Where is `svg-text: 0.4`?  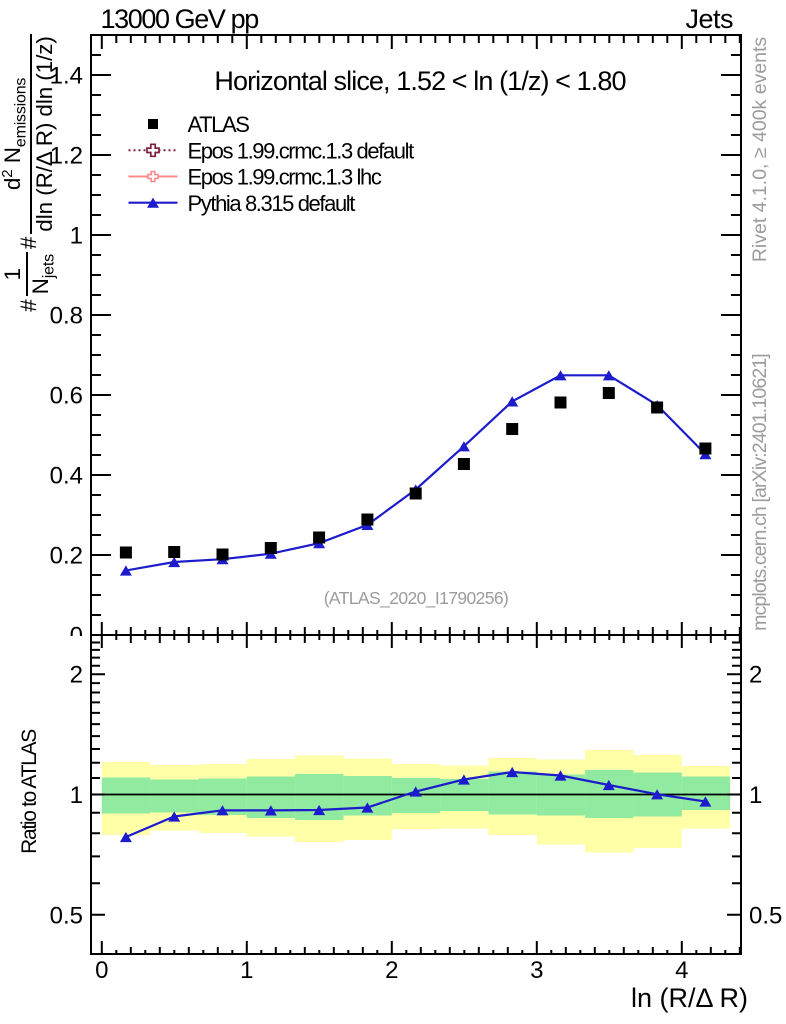
svg-text: 0.4 is located at coordinates (66, 476).